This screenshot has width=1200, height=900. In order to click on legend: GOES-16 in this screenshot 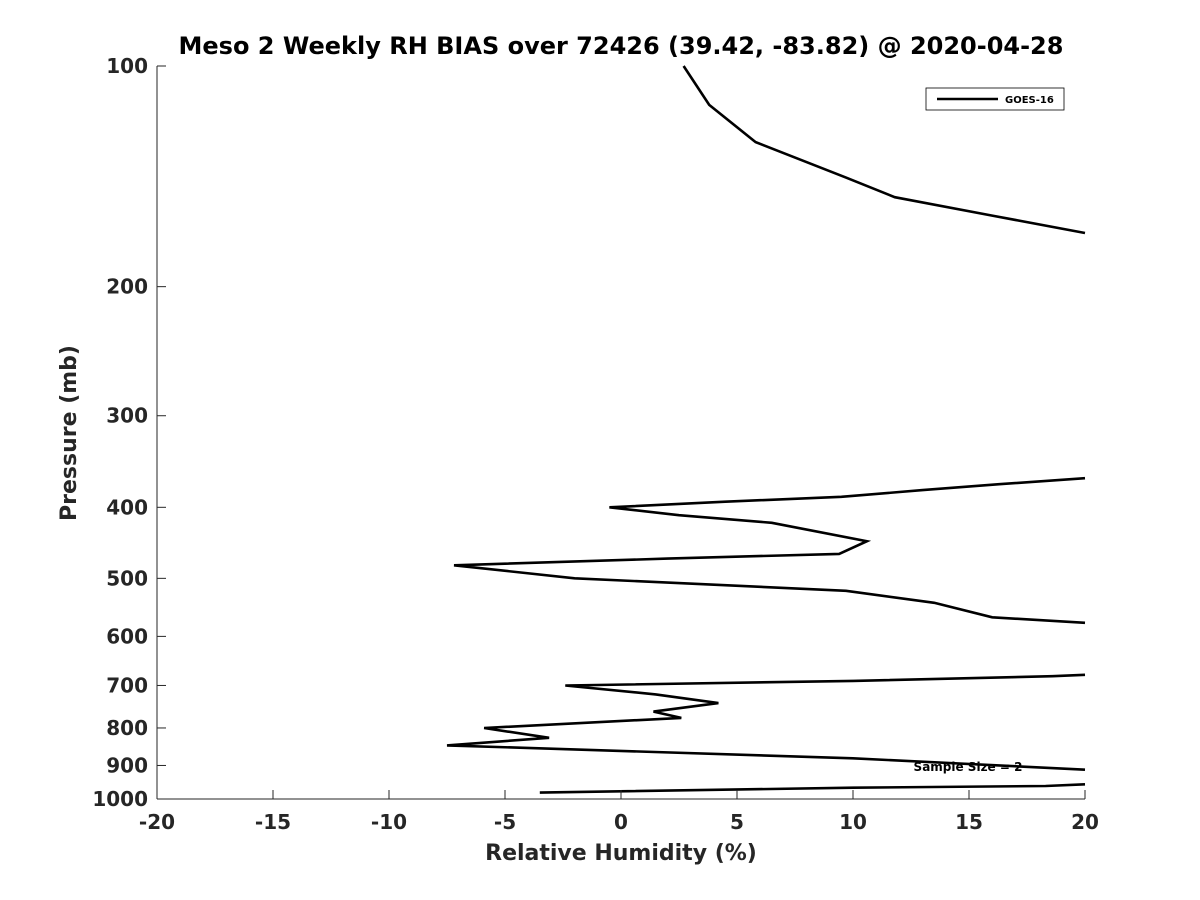, I will do `click(995, 99)`.